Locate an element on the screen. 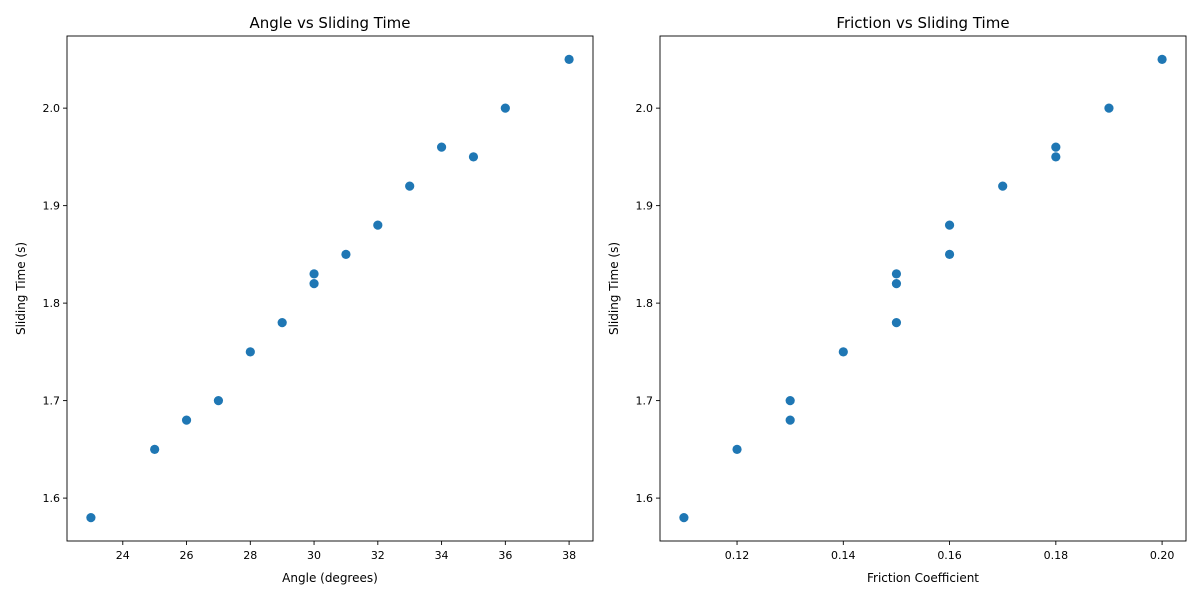 The height and width of the screenshot is (600, 1200). x-tick-label: 0.12 is located at coordinates (737, 555).